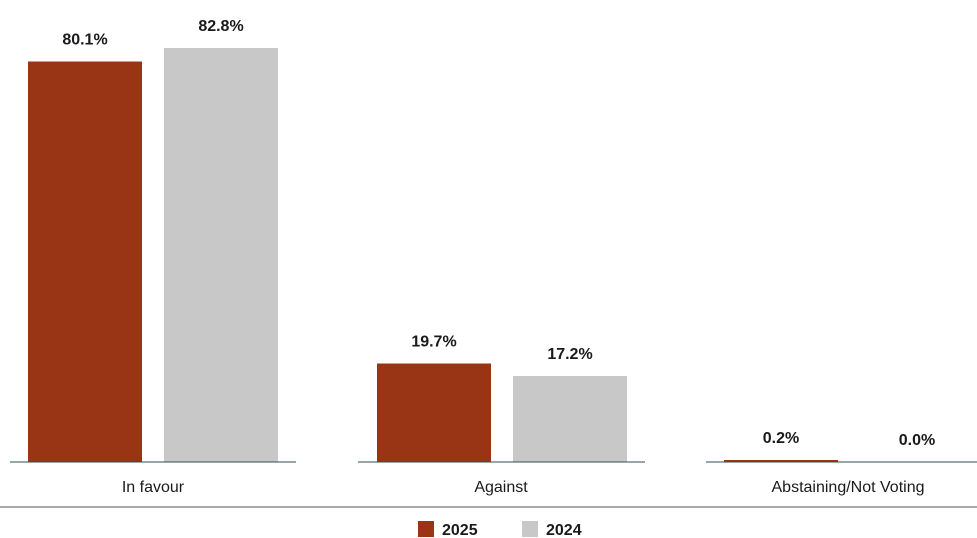  What do you see at coordinates (848, 487) in the screenshot?
I see `category-label-2: Abstaining/Not Voting` at bounding box center [848, 487].